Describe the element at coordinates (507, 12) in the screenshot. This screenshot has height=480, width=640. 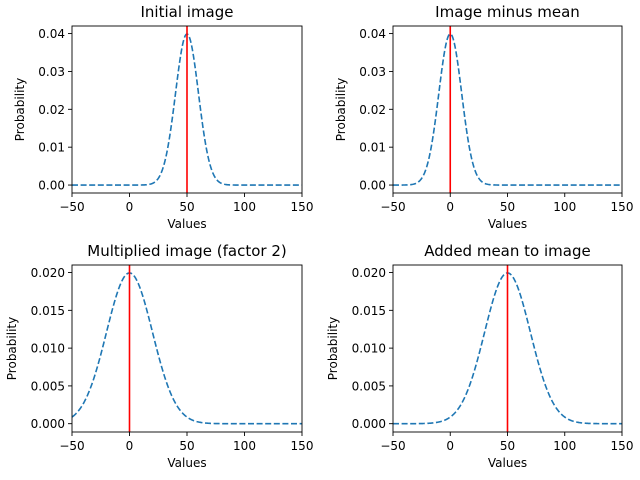
I see `chart-title: Image minus mean` at that location.